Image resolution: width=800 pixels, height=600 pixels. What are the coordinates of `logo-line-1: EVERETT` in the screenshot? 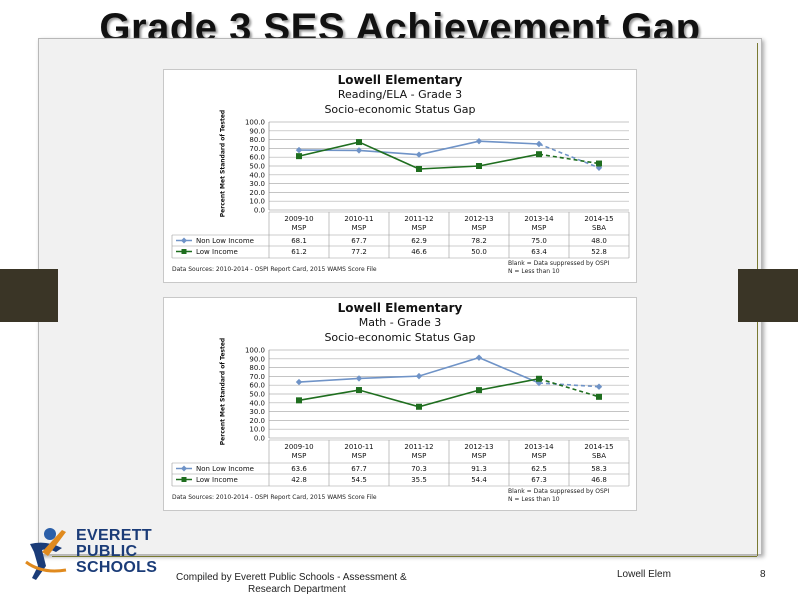 It's located at (114, 535).